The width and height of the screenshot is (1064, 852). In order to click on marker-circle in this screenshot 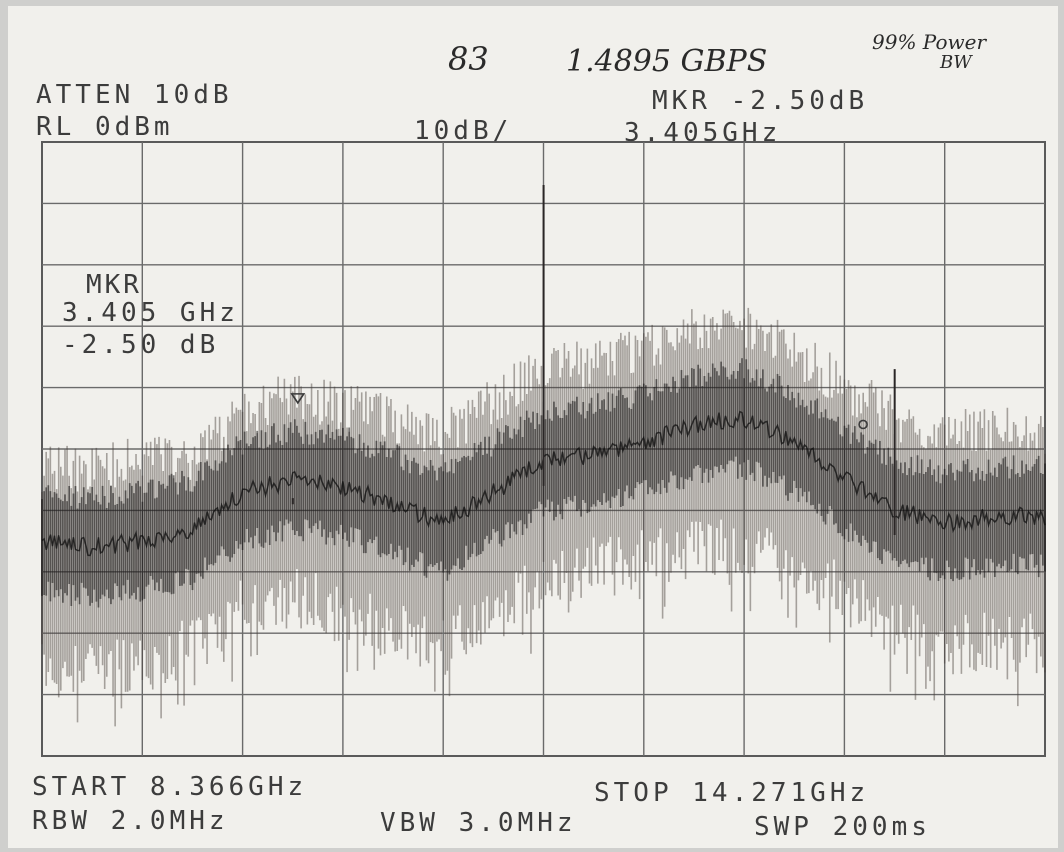, I will do `click(863, 424)`.